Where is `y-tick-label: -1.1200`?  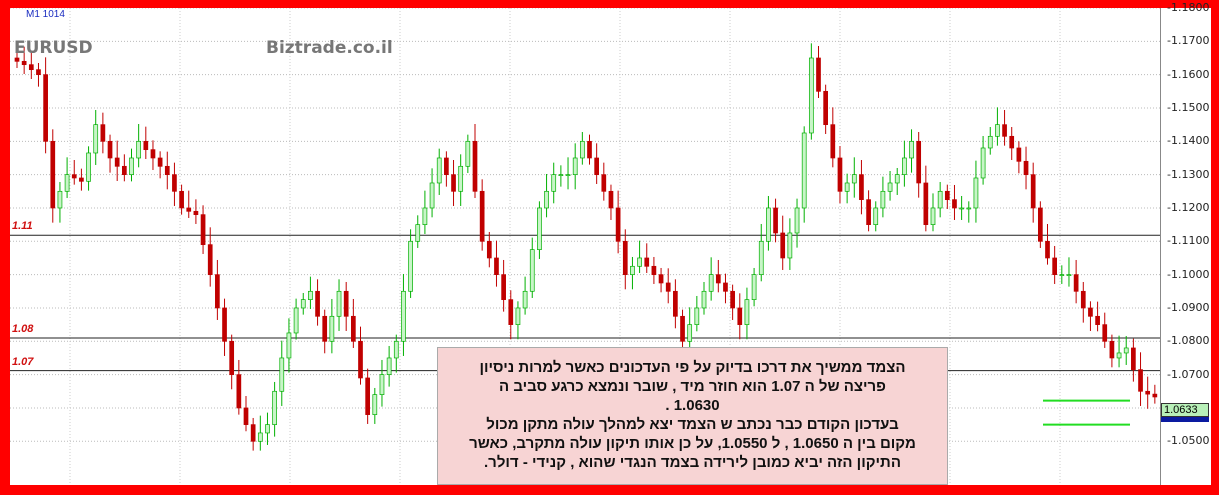 y-tick-label: -1.1200 is located at coordinates (1188, 207).